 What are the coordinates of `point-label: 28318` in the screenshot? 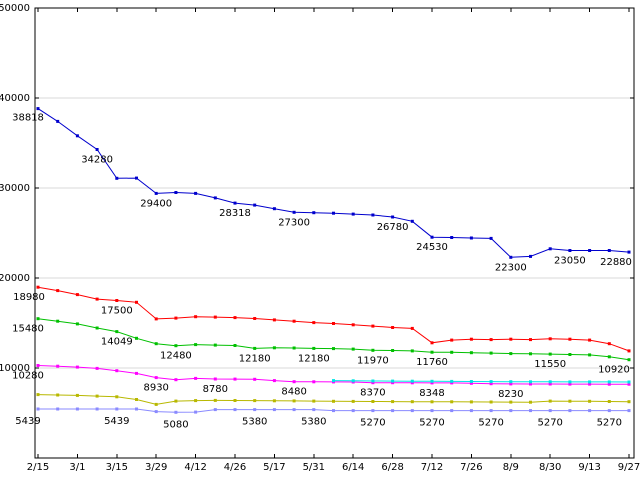 It's located at (235, 213).